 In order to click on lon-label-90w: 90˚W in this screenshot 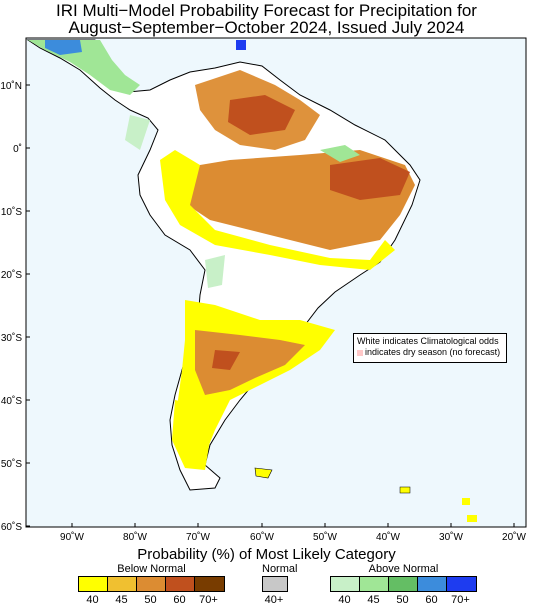, I will do `click(72, 537)`.